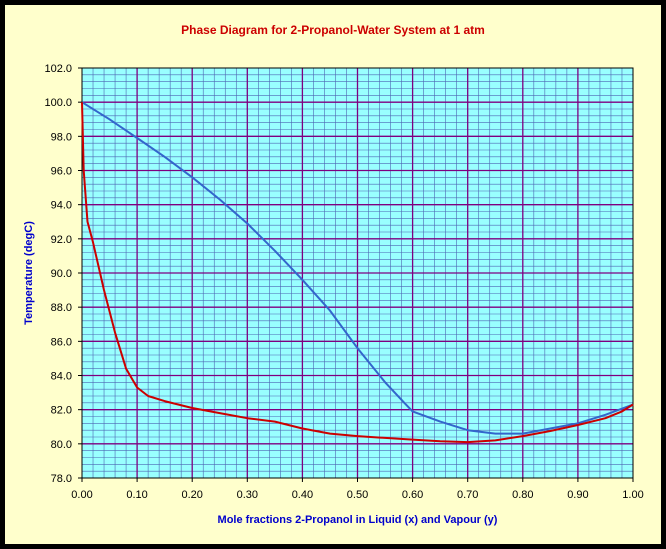 Image resolution: width=666 pixels, height=549 pixels. What do you see at coordinates (61, 342) in the screenshot?
I see `y-tick-label: 86.0` at bounding box center [61, 342].